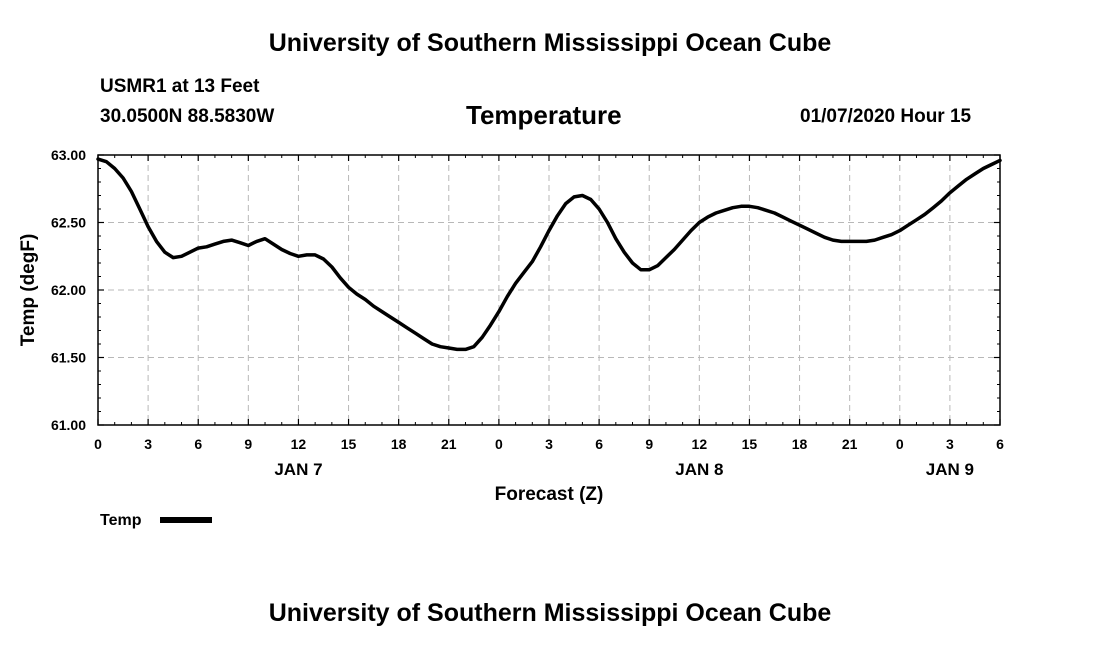  What do you see at coordinates (180, 86) in the screenshot?
I see `station-label: USMR1 at 13 Feet` at bounding box center [180, 86].